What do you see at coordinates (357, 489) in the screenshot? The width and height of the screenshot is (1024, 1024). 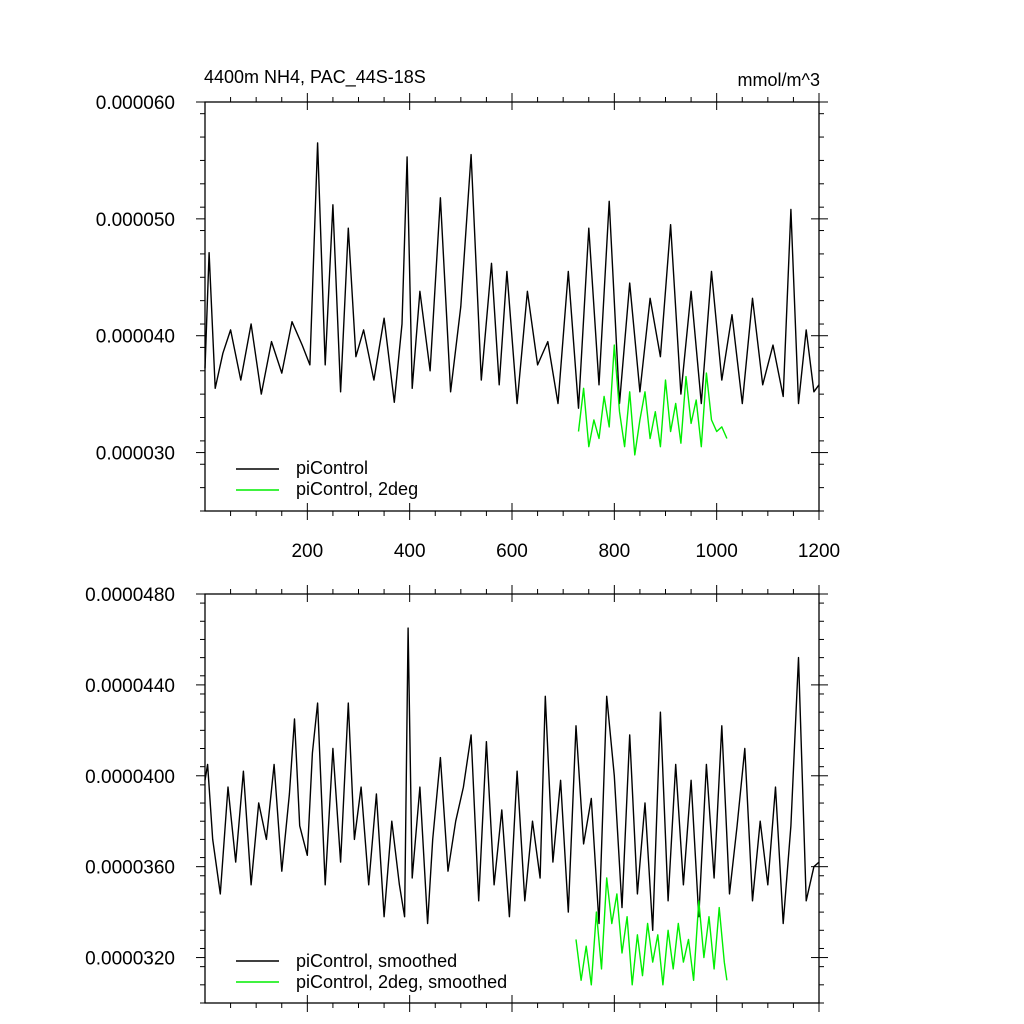 I see `legend-label-picontrol-2deg: piControl, 2deg` at bounding box center [357, 489].